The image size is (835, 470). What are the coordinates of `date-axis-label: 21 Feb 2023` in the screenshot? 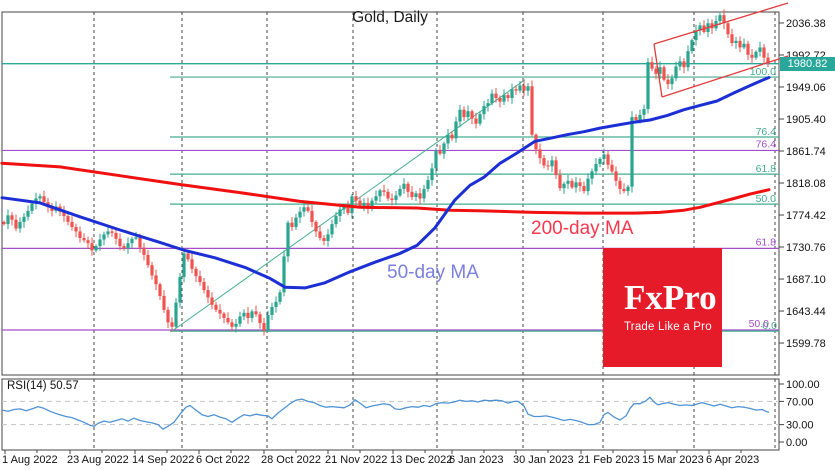 It's located at (609, 460).